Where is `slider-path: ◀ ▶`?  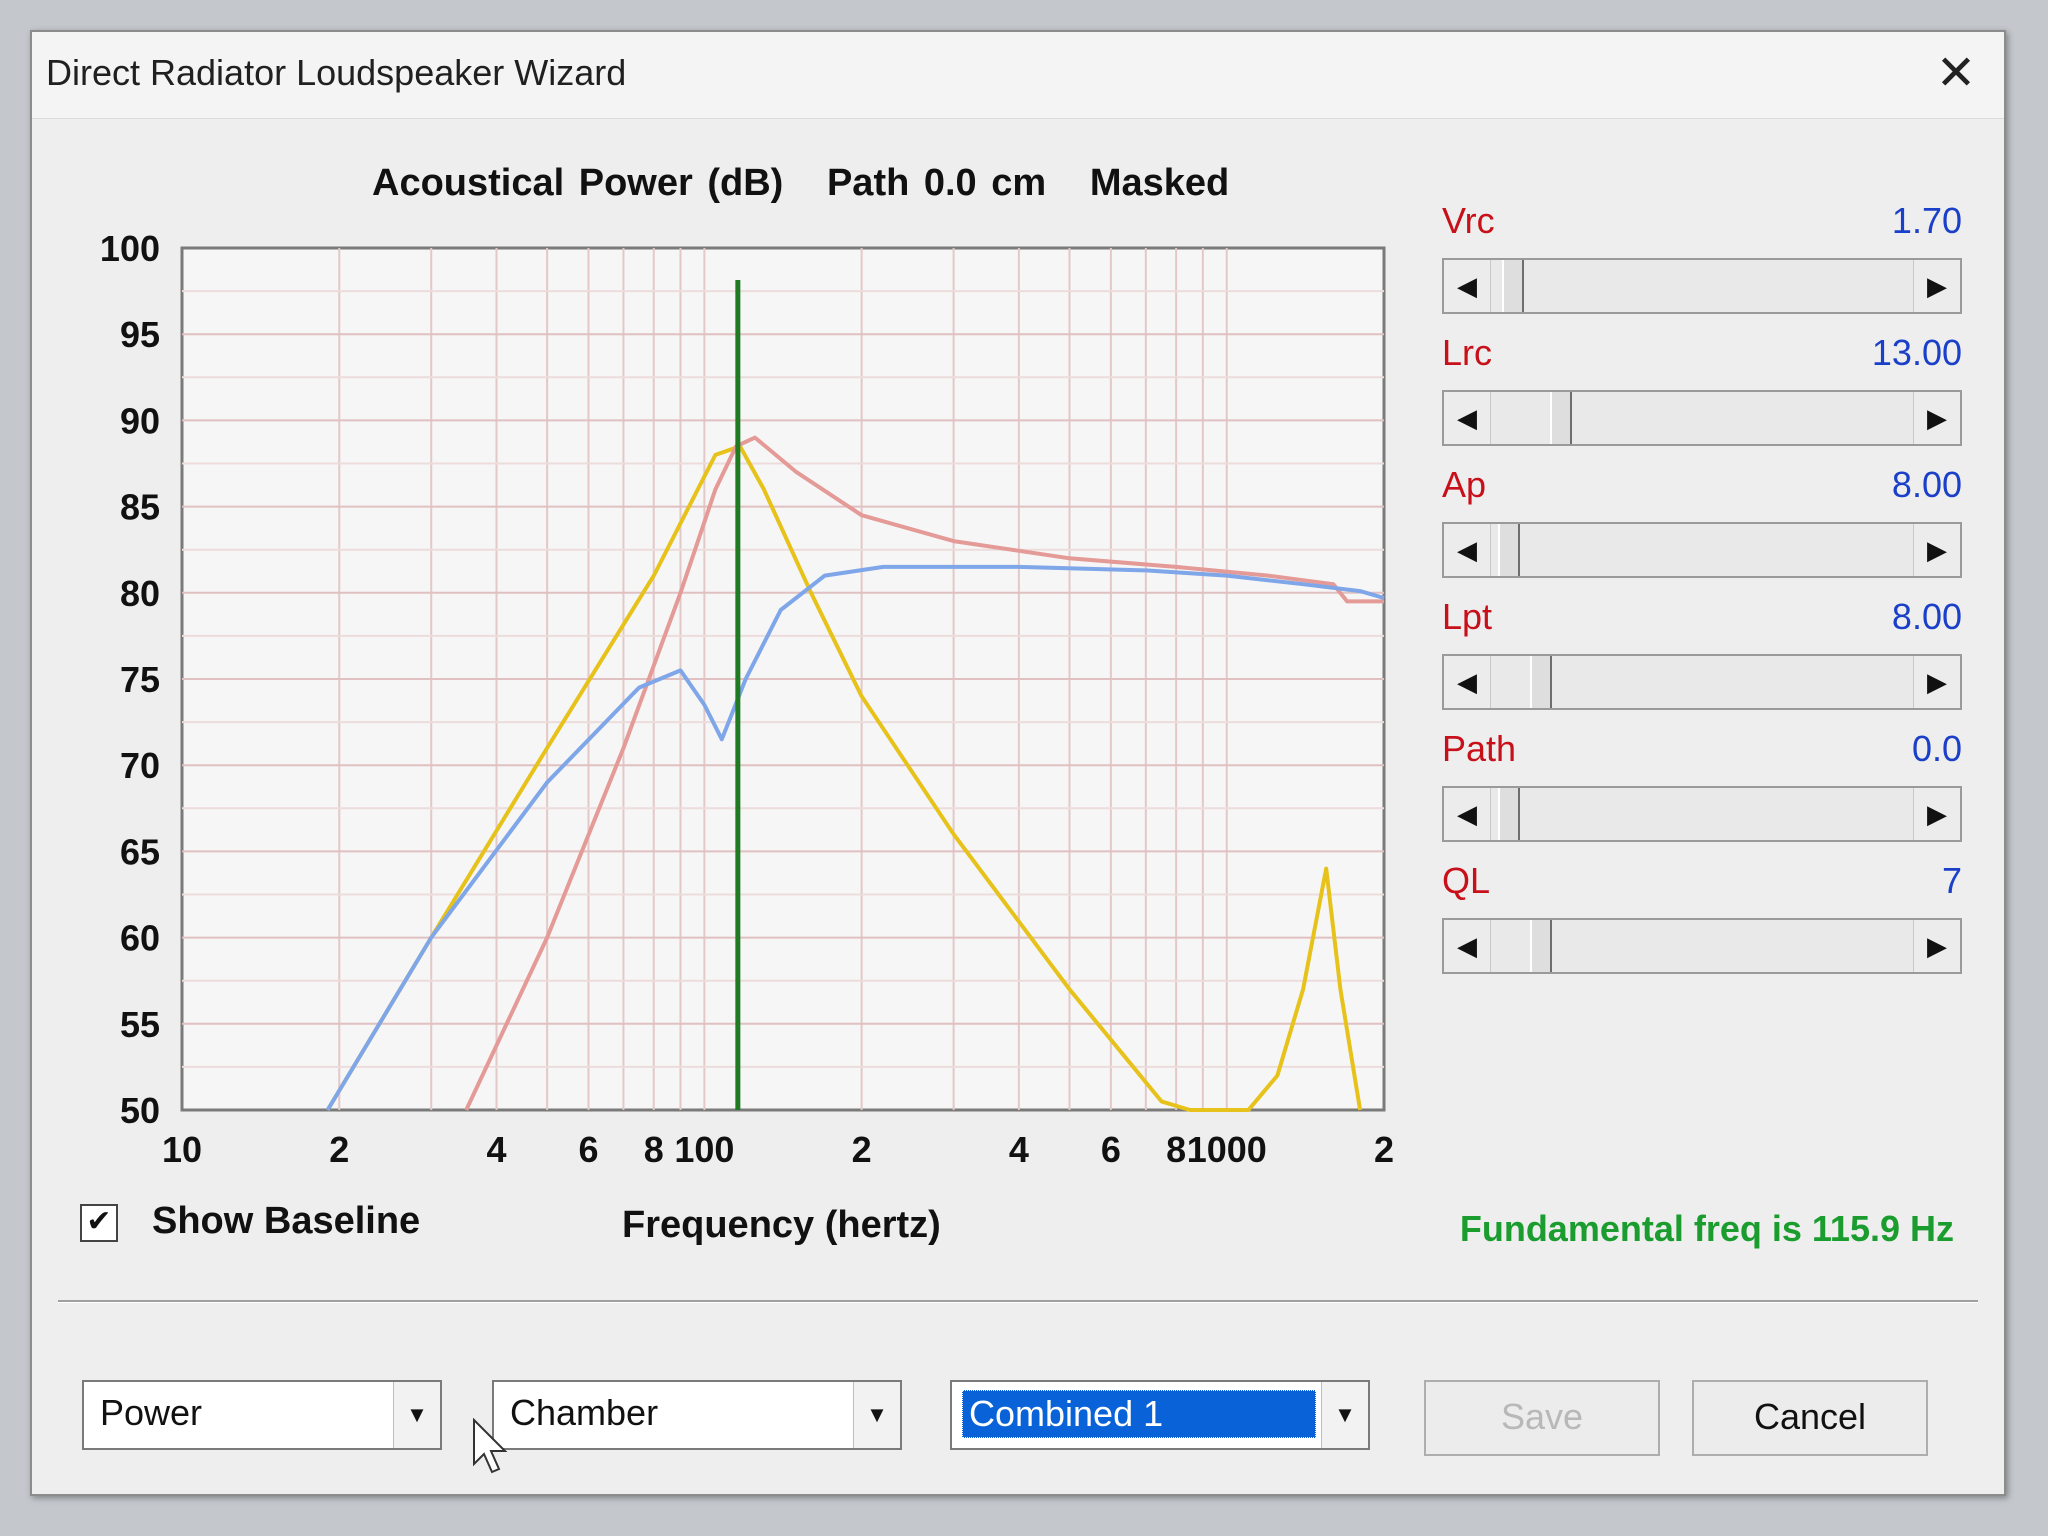 slider-path: ◀ ▶ is located at coordinates (1702, 814).